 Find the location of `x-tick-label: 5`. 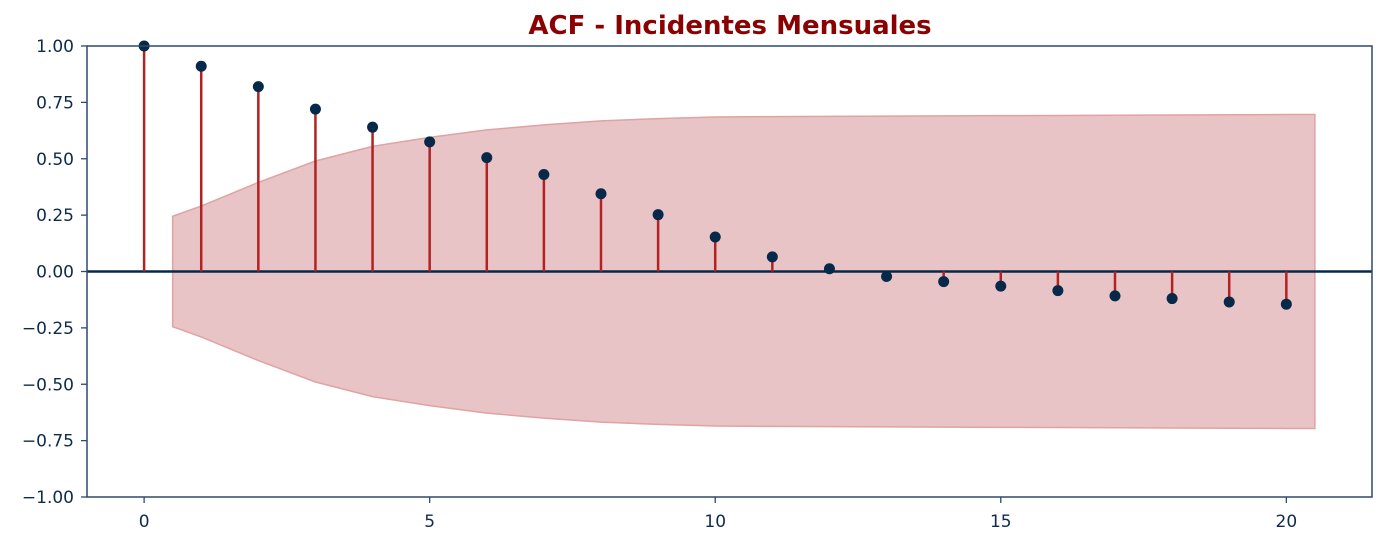

x-tick-label: 5 is located at coordinates (429, 522).